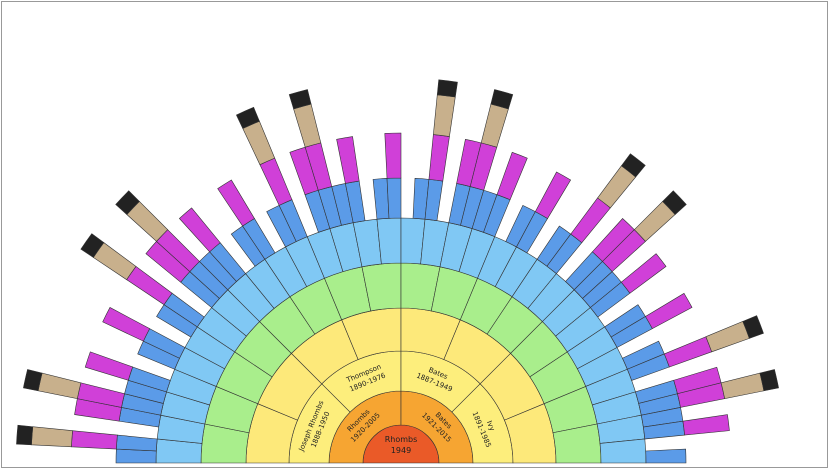 The width and height of the screenshot is (829, 469). Describe the element at coordinates (401, 439) in the screenshot. I see `person-name: Rhombs` at that location.